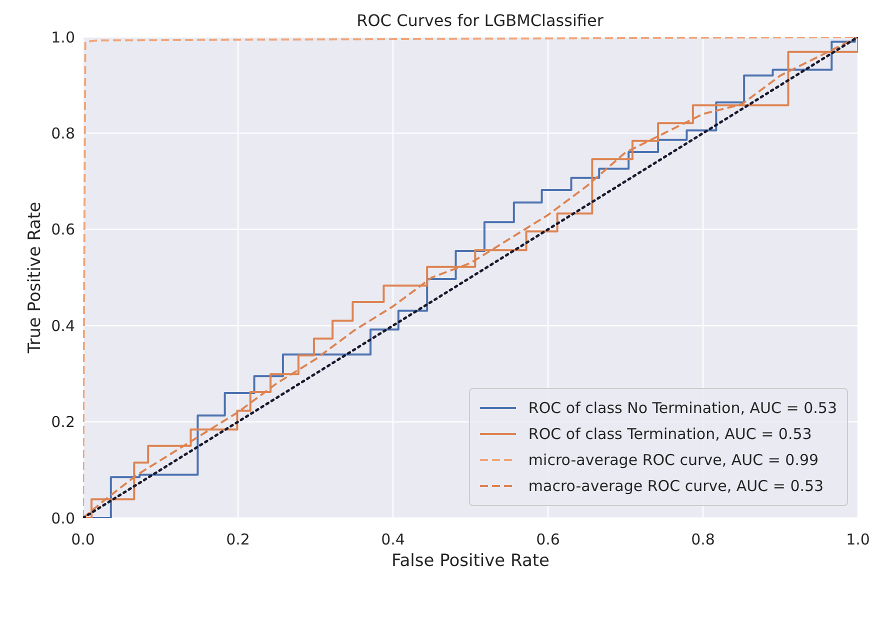 The image size is (878, 619). I want to click on y-tick-label: 0.8, so click(63, 133).